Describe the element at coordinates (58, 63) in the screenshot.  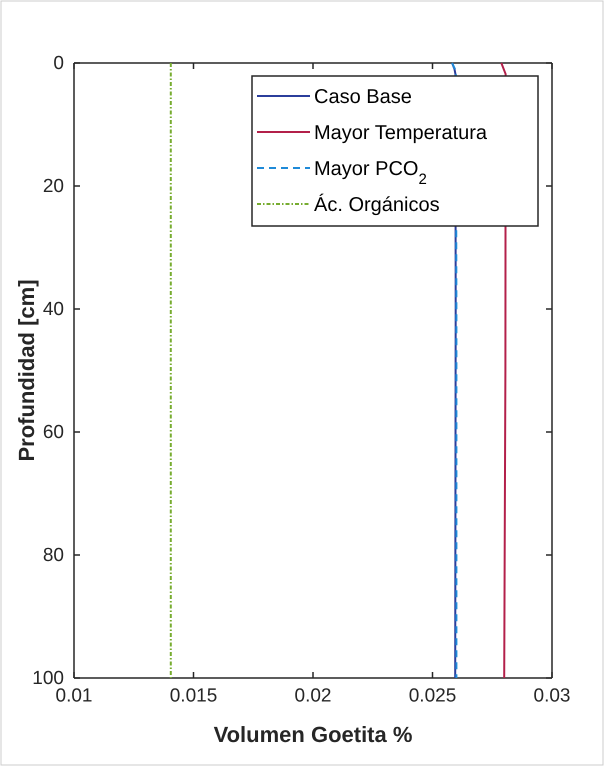
I see `y-tick-label: 0` at that location.